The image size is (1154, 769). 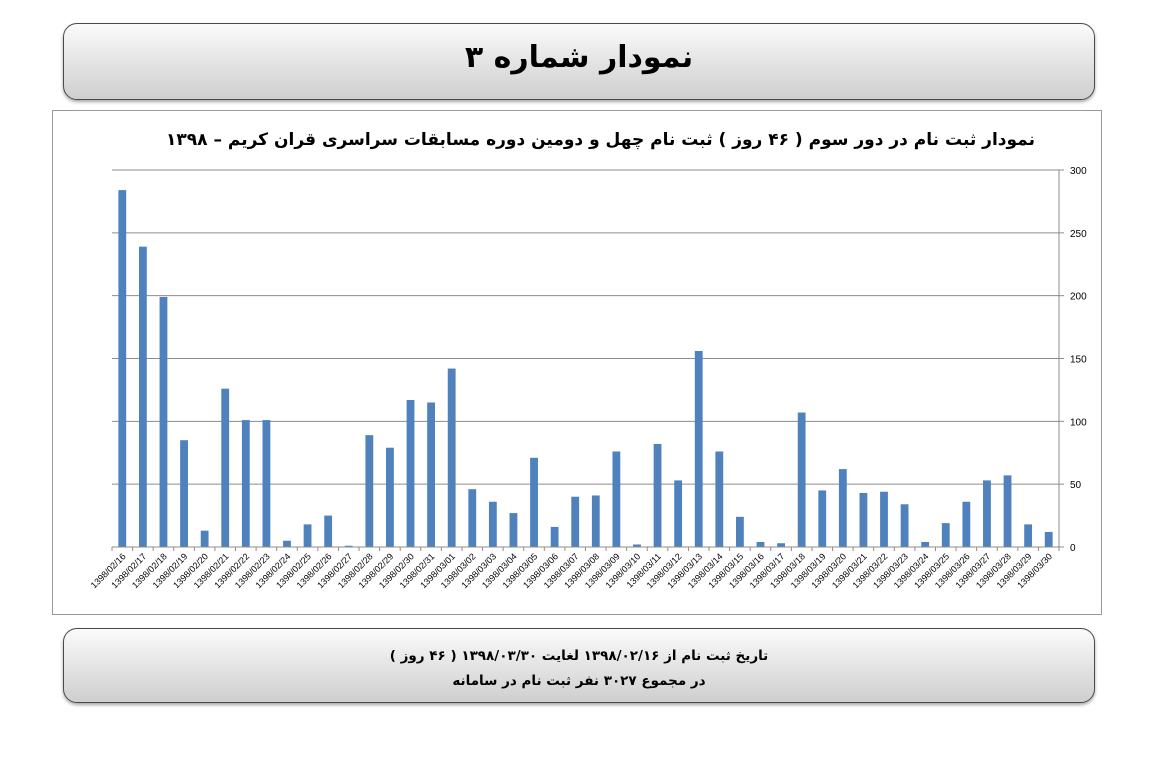 What do you see at coordinates (1078, 360) in the screenshot?
I see `y-tick-label: 150` at bounding box center [1078, 360].